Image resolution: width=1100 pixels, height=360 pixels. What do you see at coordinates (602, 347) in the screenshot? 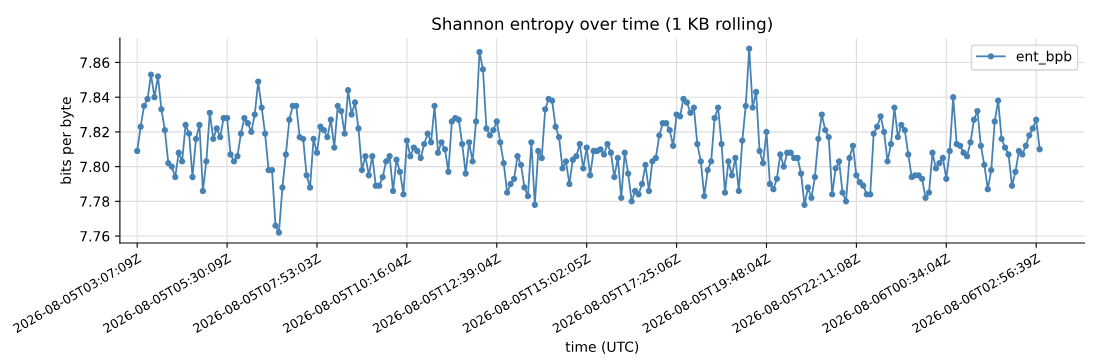
I see `x-axis-title: time (UTC)` at bounding box center [602, 347].